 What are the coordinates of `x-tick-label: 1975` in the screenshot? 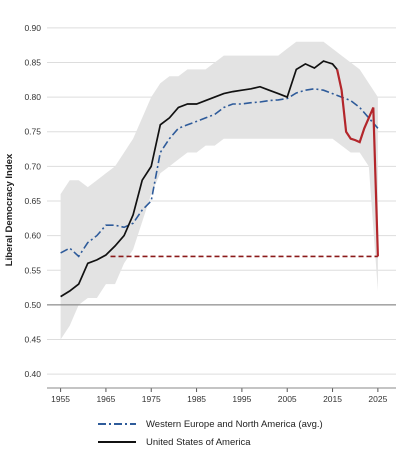 It's located at (151, 399).